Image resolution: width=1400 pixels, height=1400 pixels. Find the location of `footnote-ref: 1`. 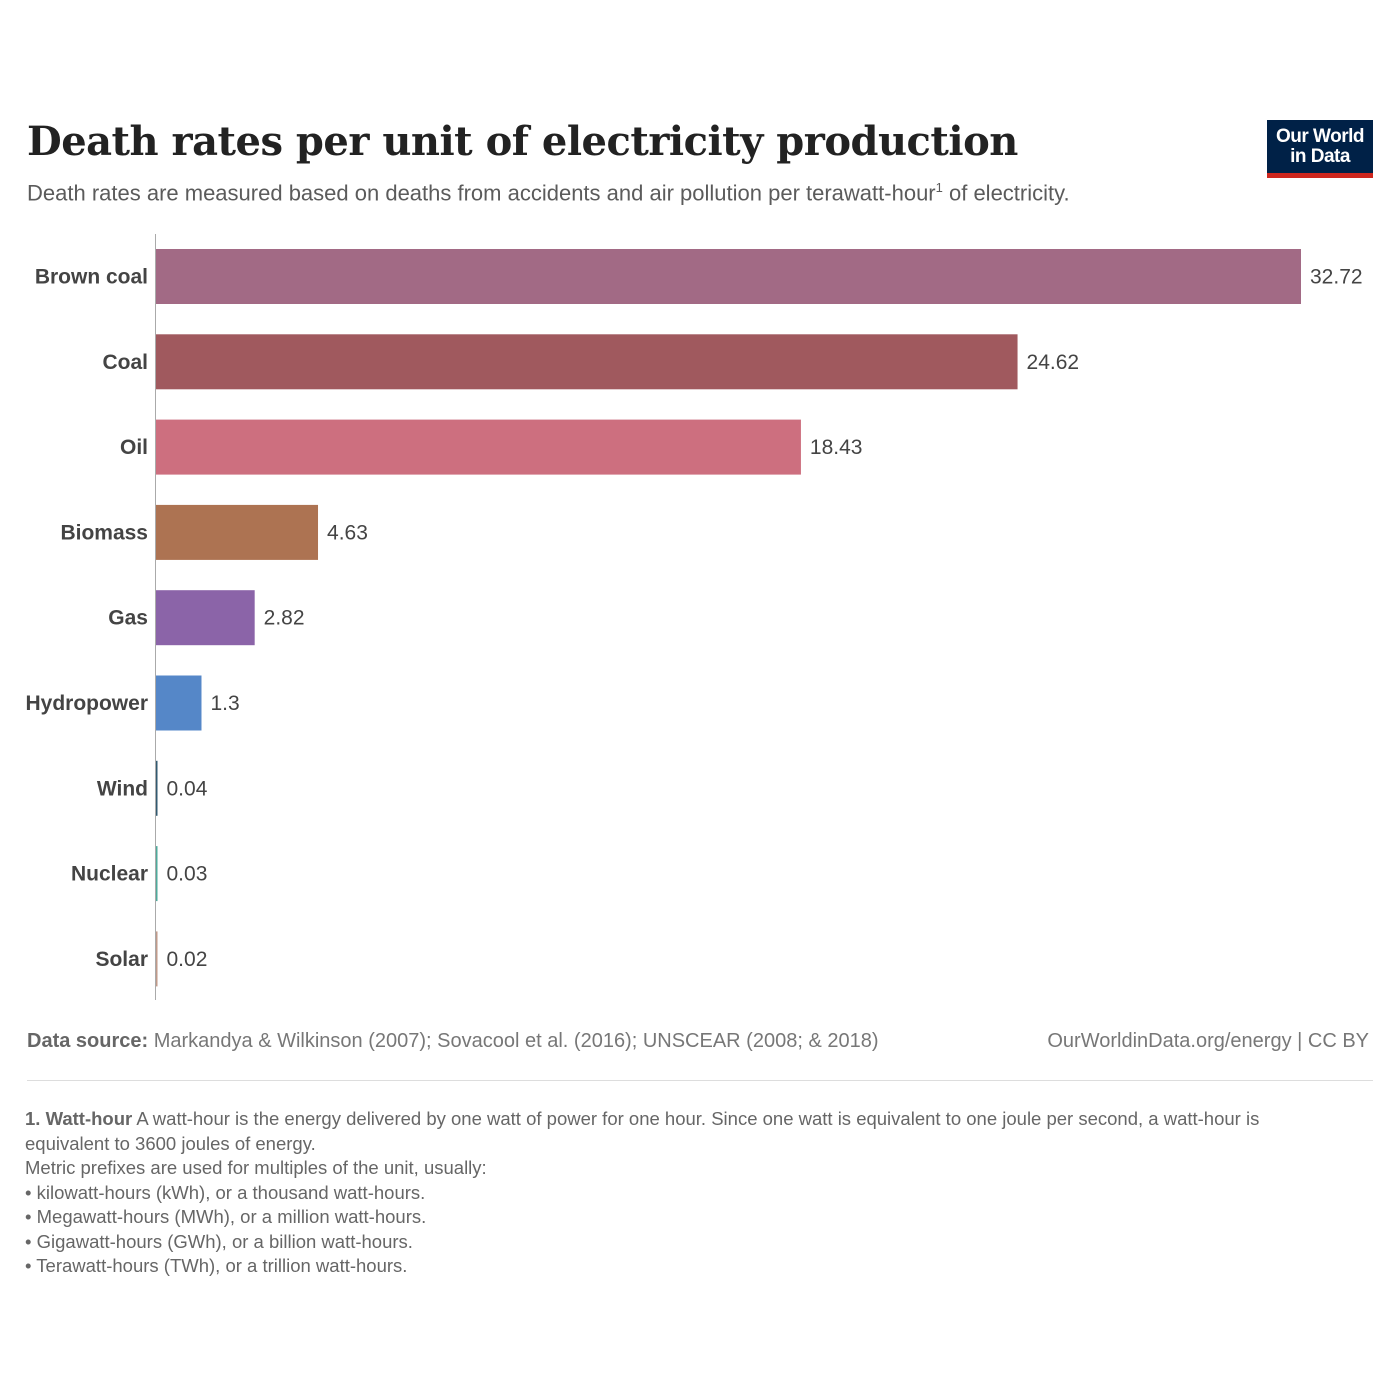

footnote-ref: 1 is located at coordinates (939, 187).